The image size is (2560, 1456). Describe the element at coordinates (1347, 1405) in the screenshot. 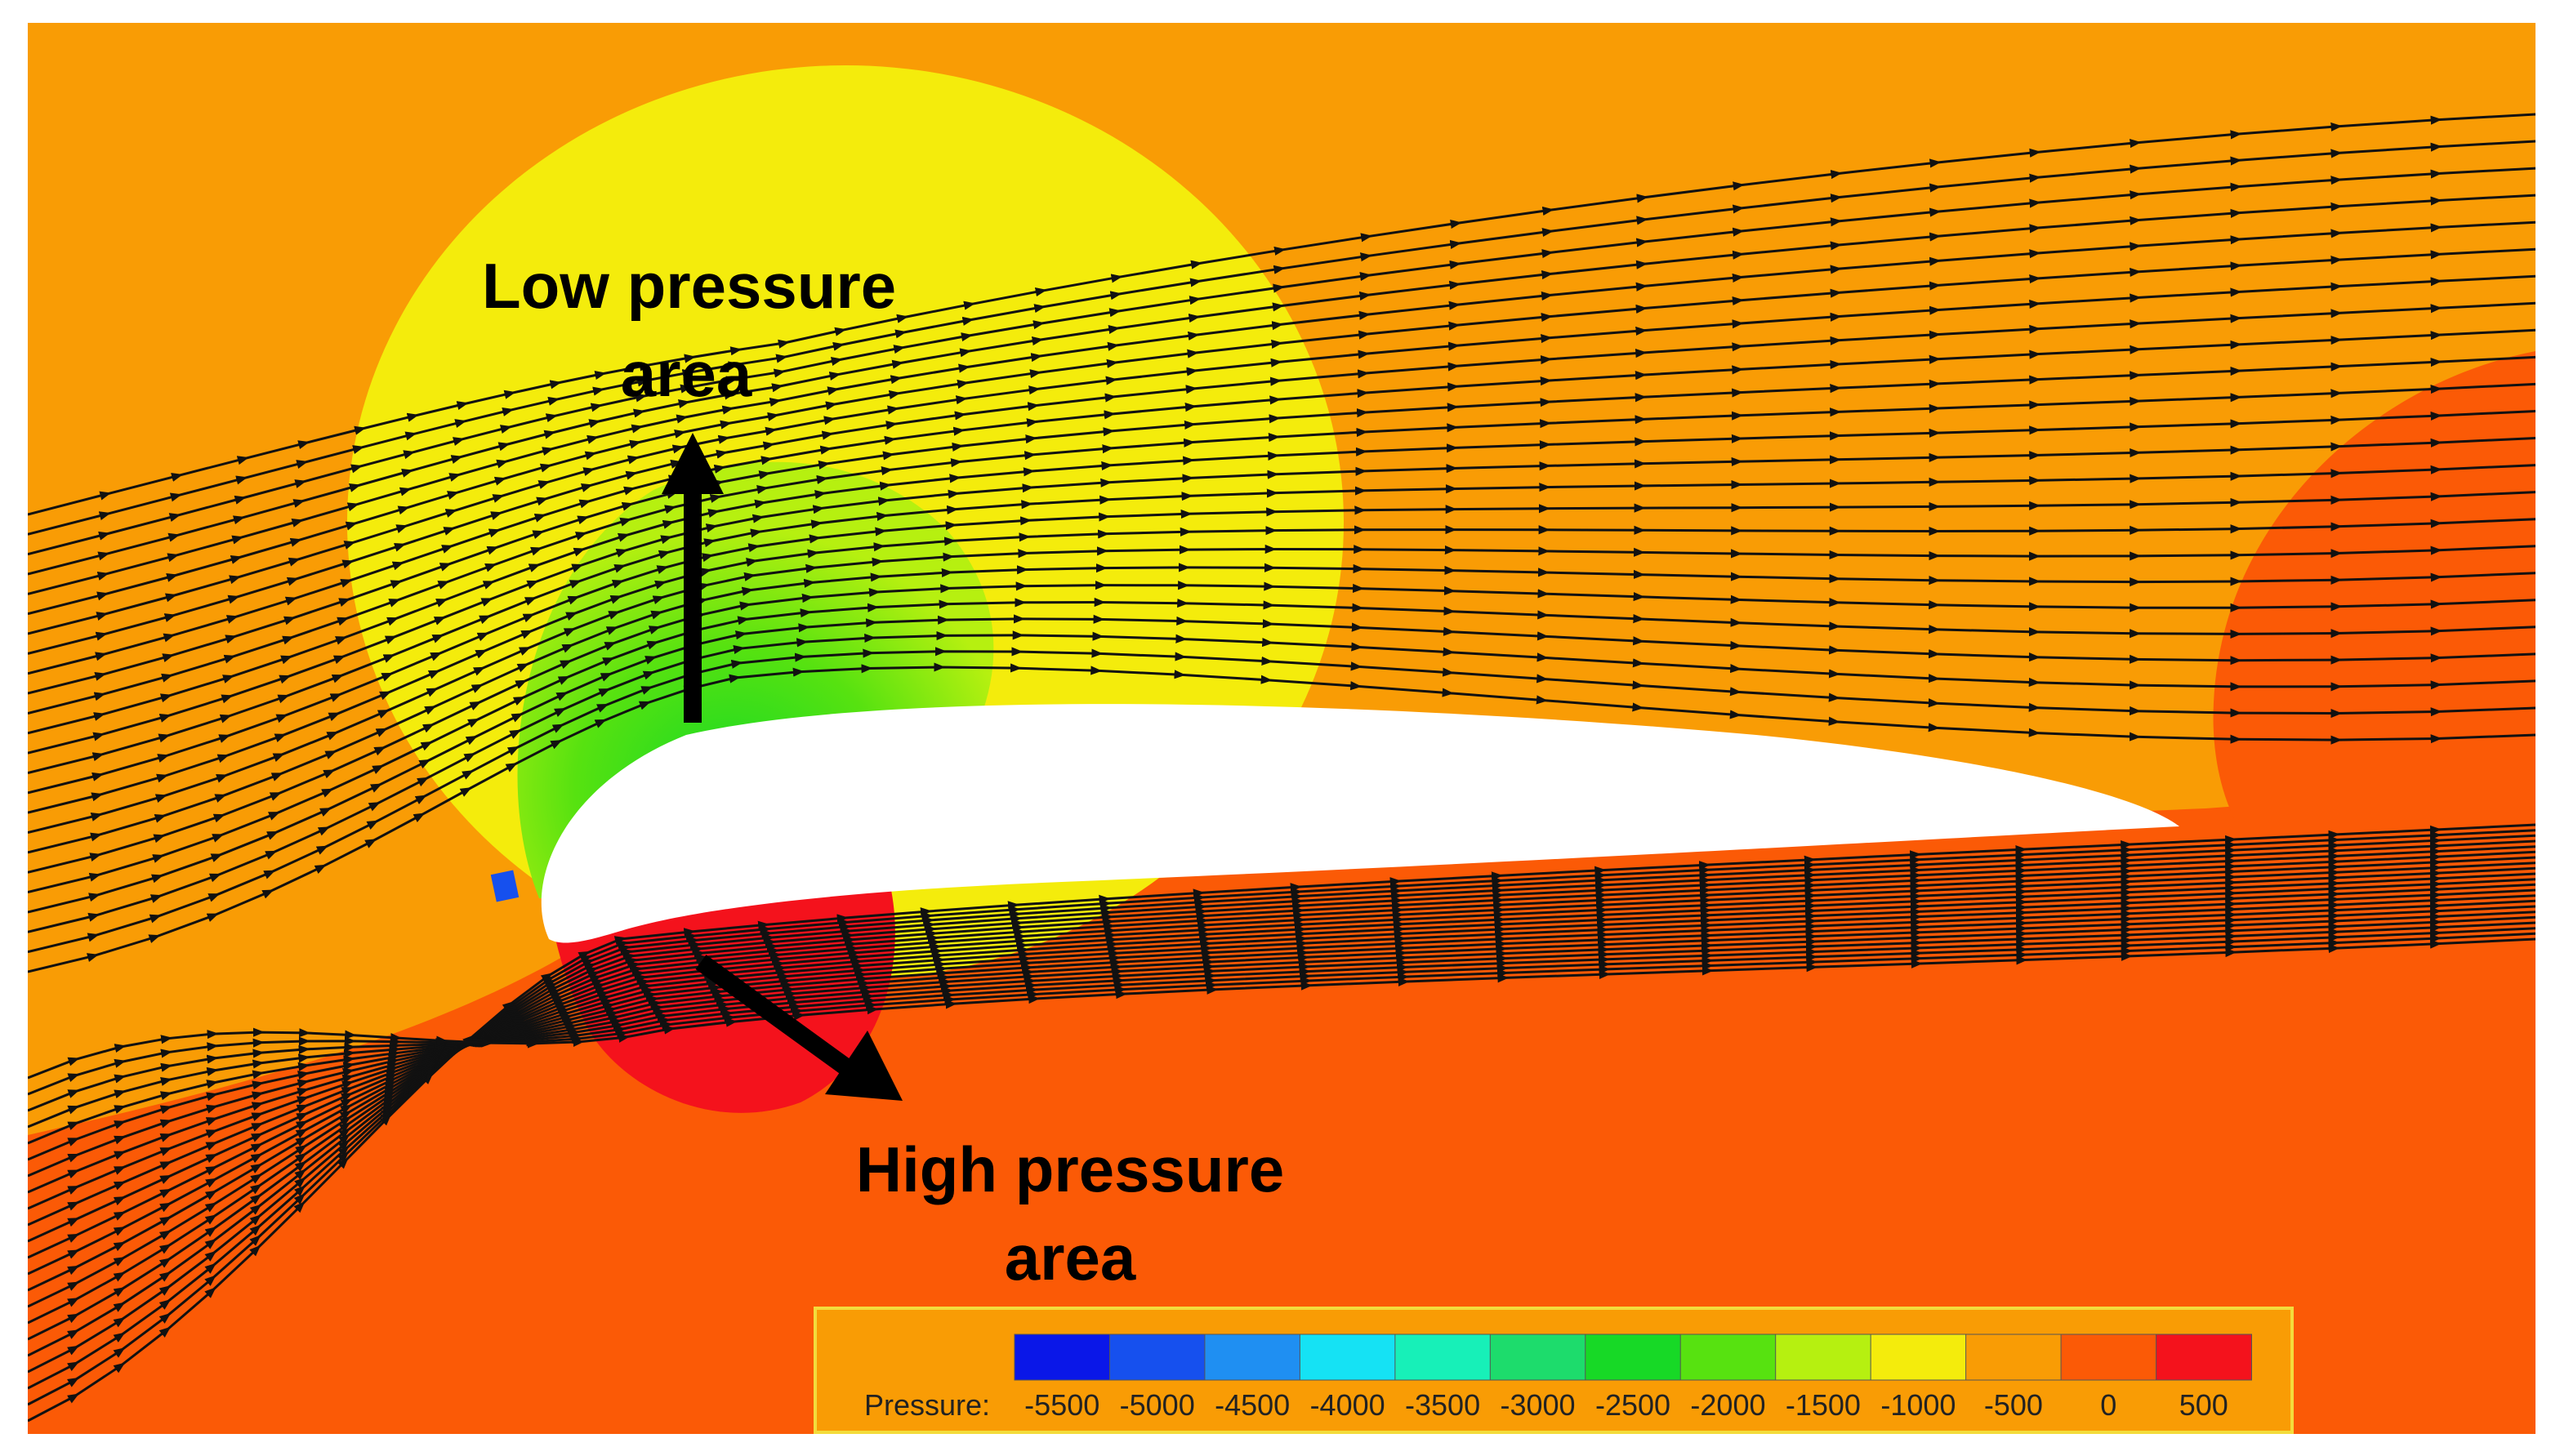

I see `legend-tick-label: -4000` at that location.